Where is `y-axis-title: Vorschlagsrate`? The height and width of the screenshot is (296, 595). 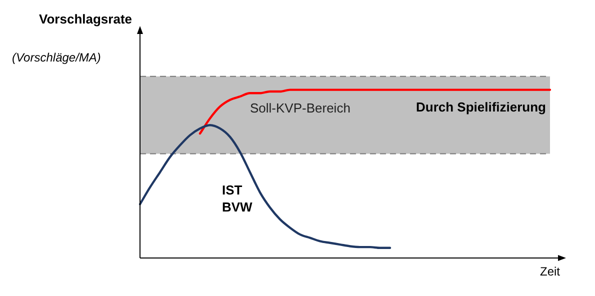 y-axis-title: Vorschlagsrate is located at coordinates (85, 19).